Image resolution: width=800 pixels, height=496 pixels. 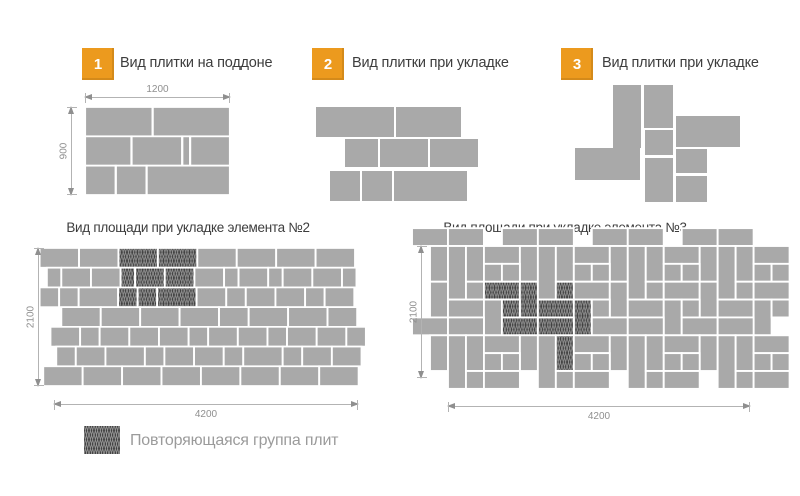 I want to click on section-1-number: 1, so click(x=98, y=64).